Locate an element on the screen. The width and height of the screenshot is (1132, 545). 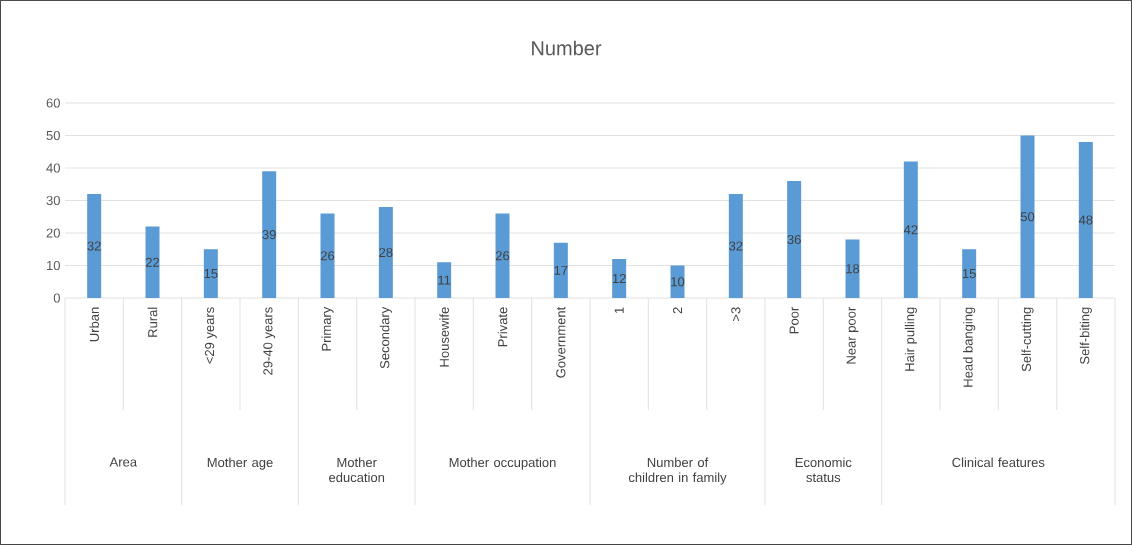
text: Area is located at coordinates (123, 462).